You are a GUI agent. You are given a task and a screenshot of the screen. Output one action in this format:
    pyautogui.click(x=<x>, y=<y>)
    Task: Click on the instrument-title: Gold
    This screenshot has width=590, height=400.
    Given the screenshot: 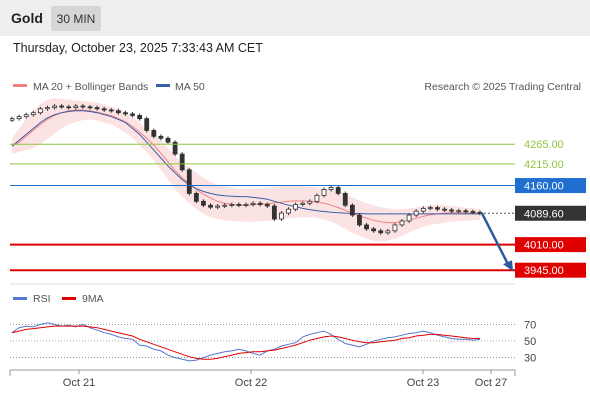 What is the action you would take?
    pyautogui.click(x=27, y=18)
    